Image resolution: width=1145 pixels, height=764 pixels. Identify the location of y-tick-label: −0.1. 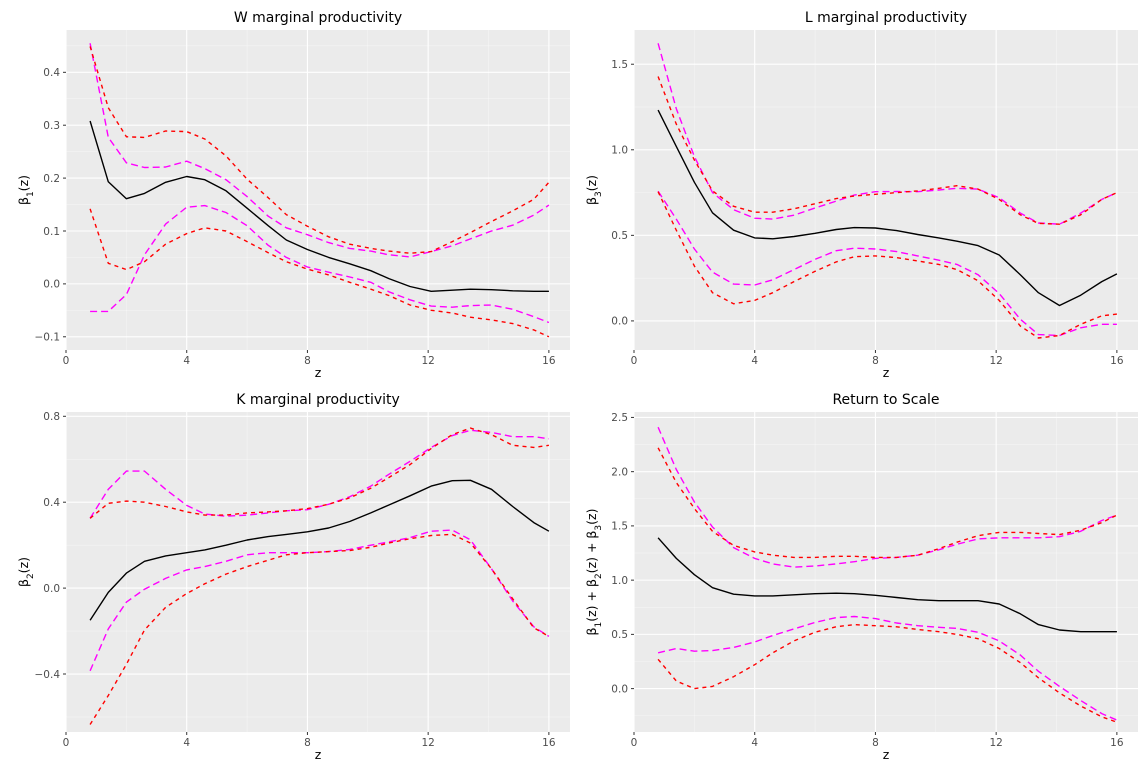
(48, 338).